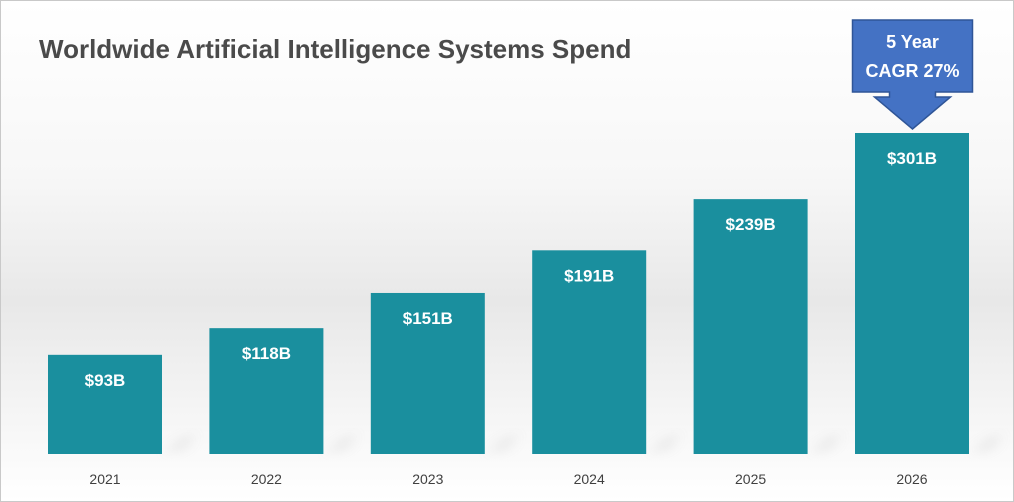 The width and height of the screenshot is (1014, 502). Describe the element at coordinates (912, 293) in the screenshot. I see `bar-2026` at that location.